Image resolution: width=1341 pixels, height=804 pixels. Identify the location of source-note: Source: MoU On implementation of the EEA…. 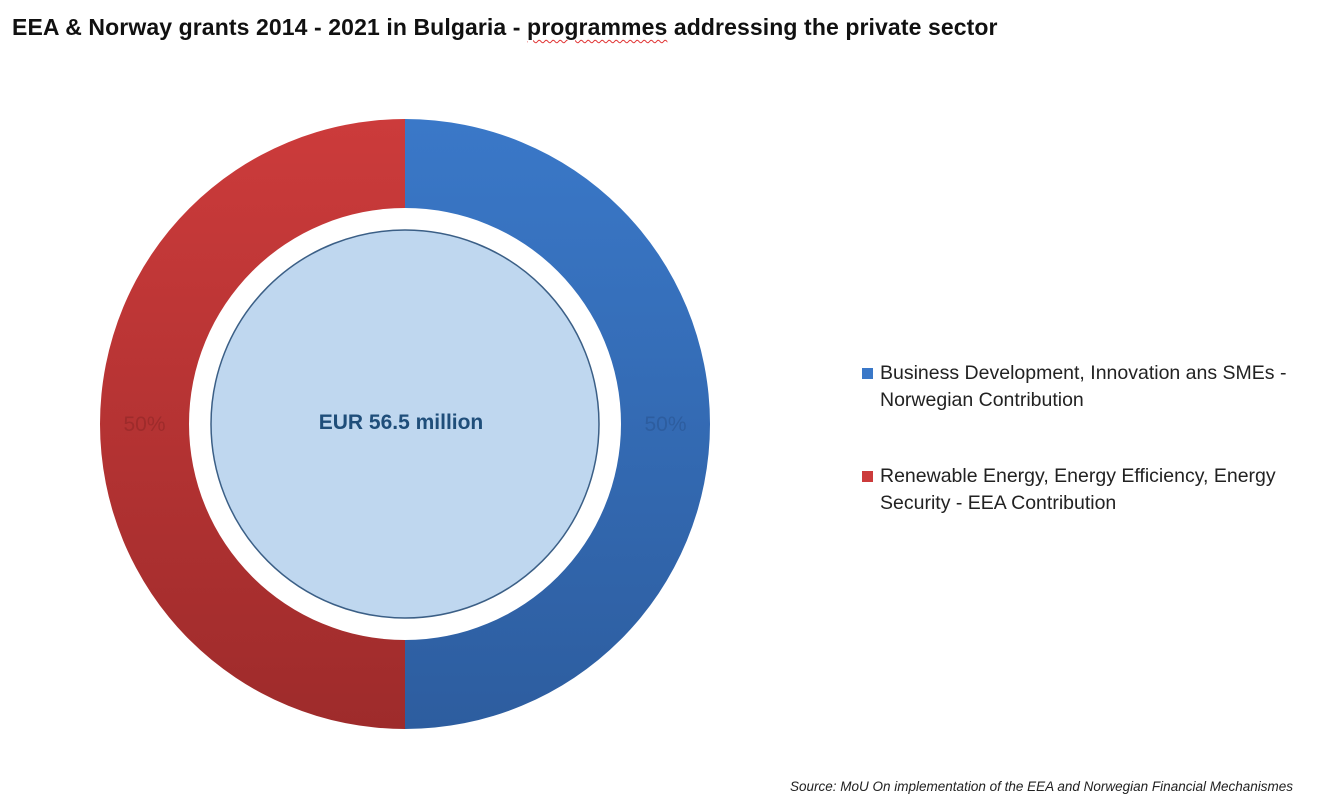
(1041, 786).